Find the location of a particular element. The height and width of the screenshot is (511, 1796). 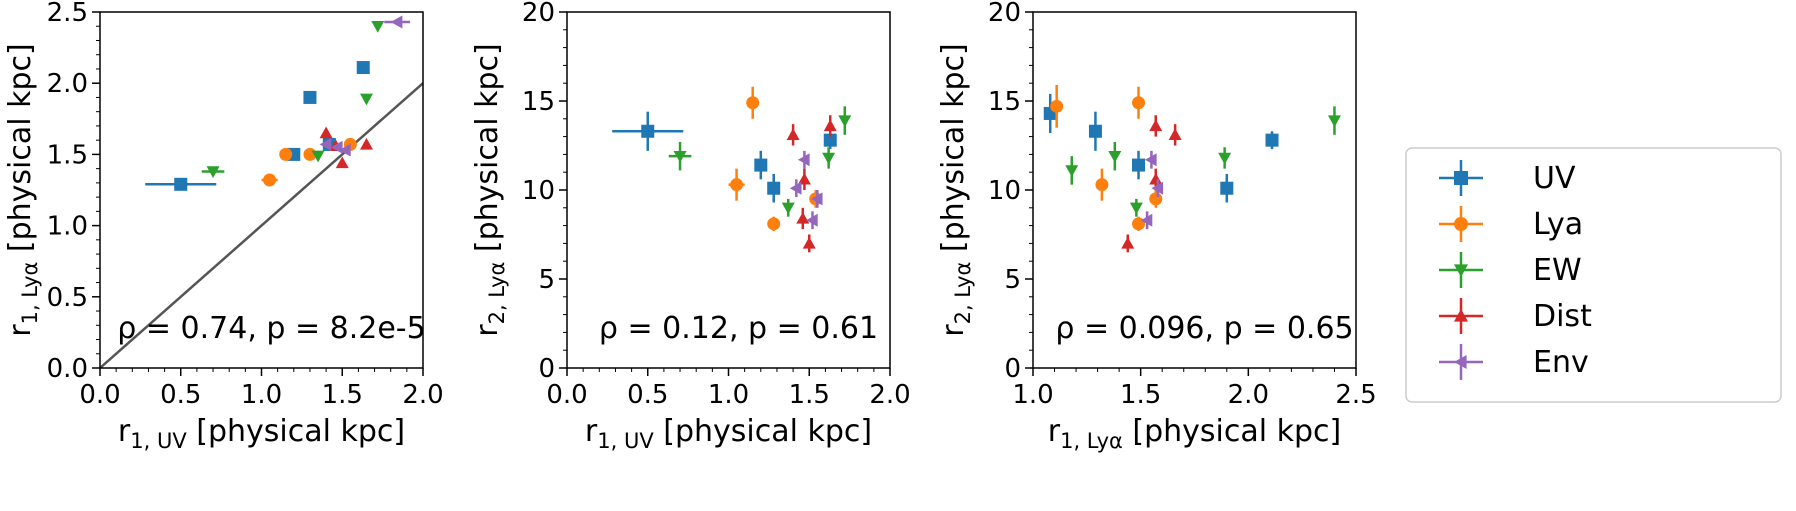

legend-label: EW is located at coordinates (1557, 270).